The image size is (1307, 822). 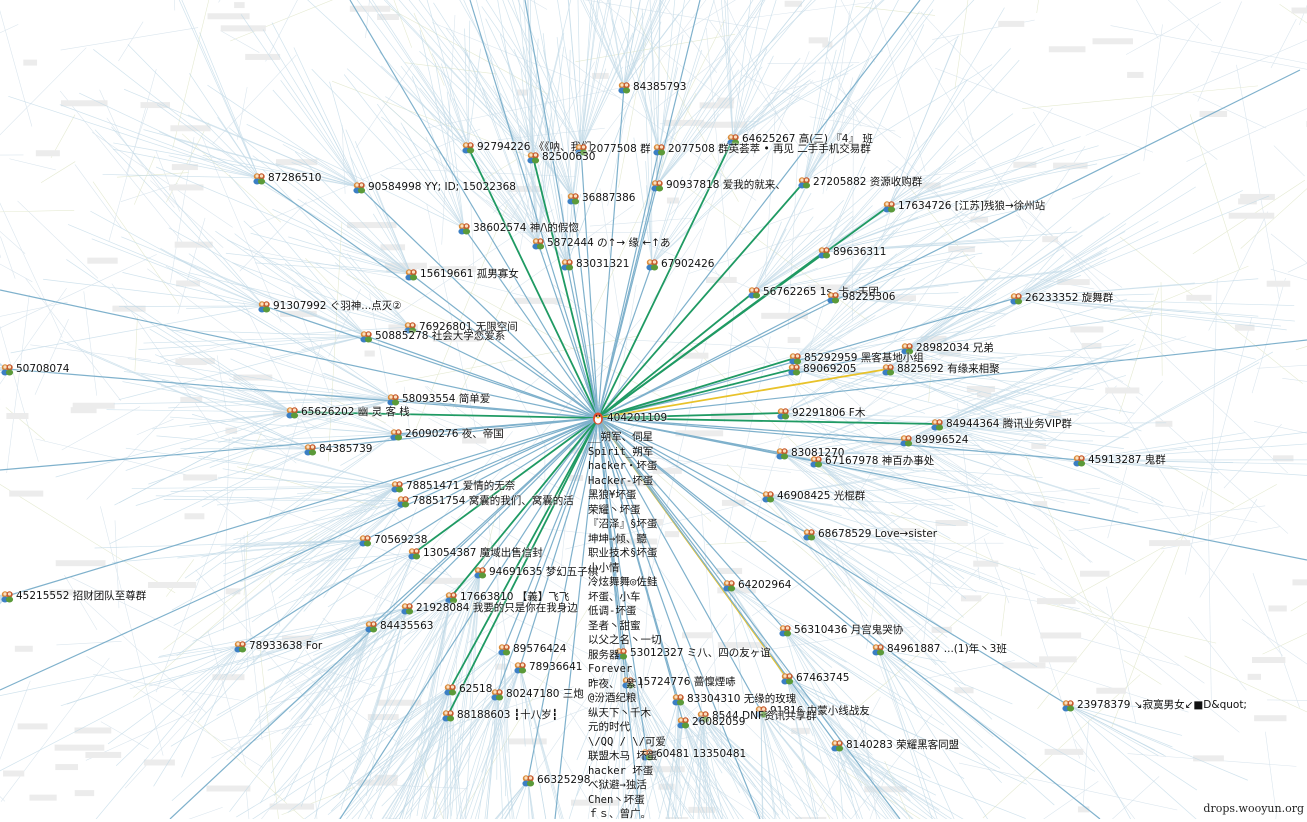 I want to click on qq-group-node: 21928084 我要的只是你在我身边, so click(x=489, y=608).